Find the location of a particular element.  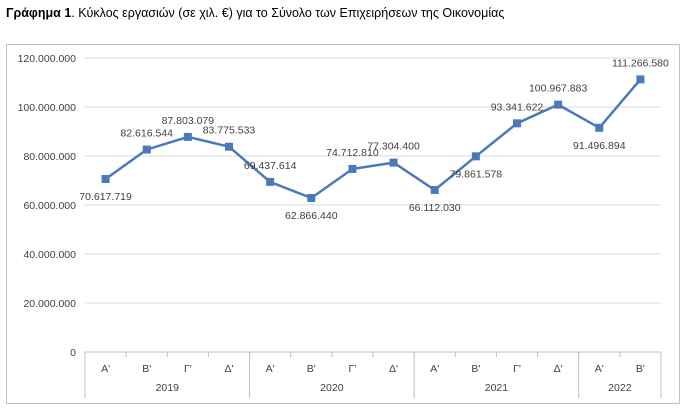

data-label: 100.967.883 is located at coordinates (558, 89).